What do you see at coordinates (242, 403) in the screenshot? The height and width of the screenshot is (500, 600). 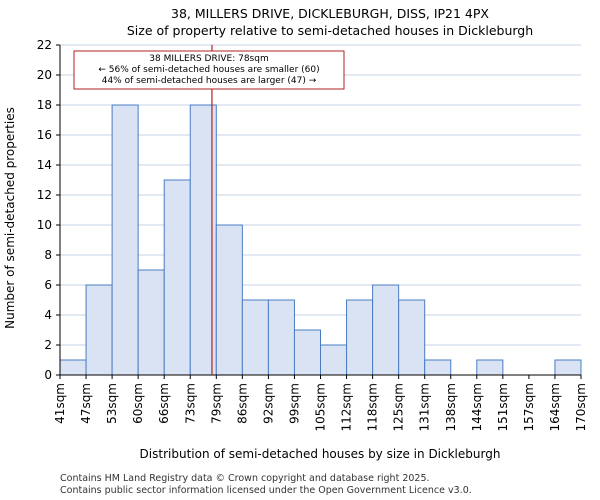 I see `x-tick-label: 86sqm` at bounding box center [242, 403].